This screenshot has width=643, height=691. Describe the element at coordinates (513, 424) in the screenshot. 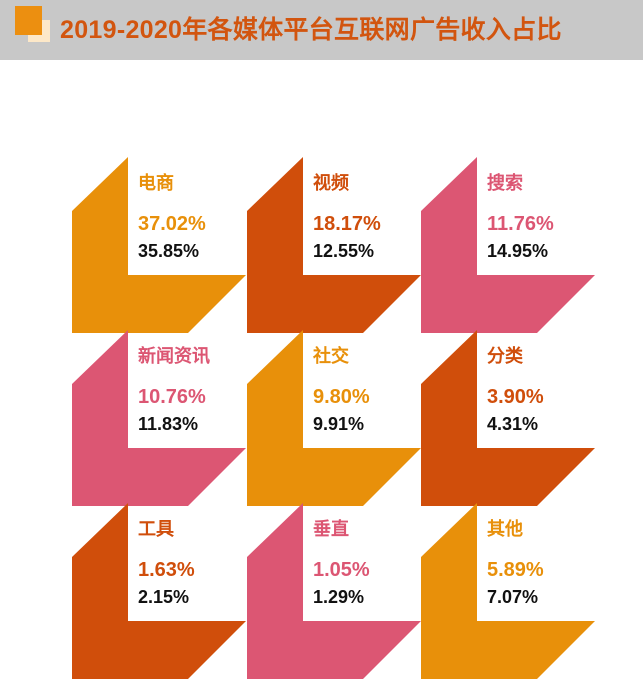

I see `value-bottom: 4.31%` at that location.